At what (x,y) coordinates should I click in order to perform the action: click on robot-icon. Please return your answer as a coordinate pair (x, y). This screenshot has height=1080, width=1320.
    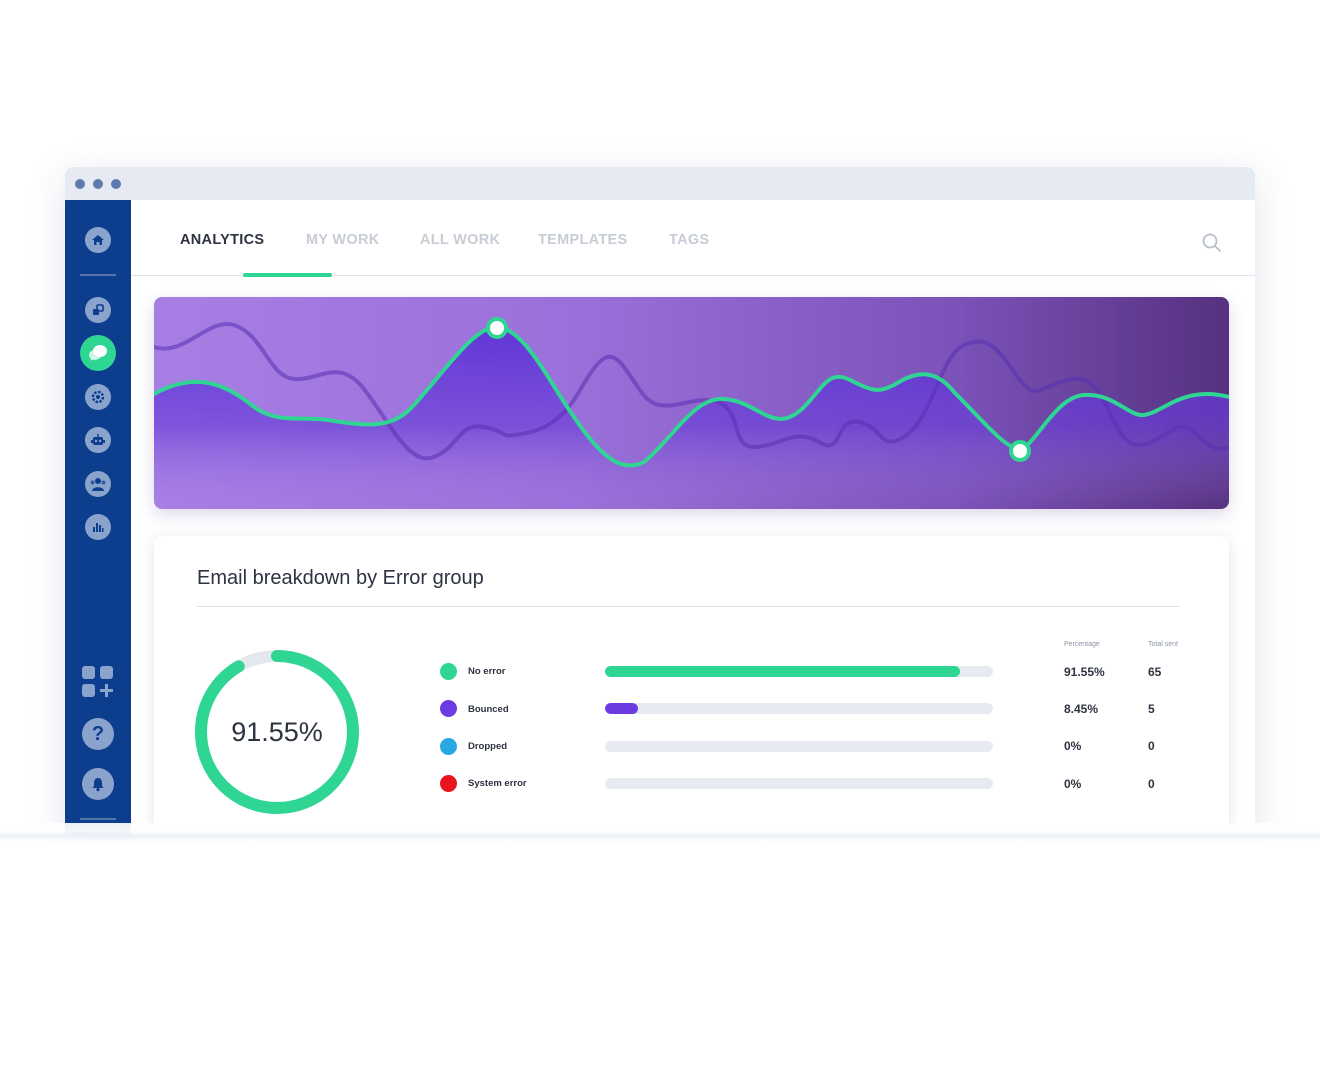
    Looking at the image, I should click on (98, 440).